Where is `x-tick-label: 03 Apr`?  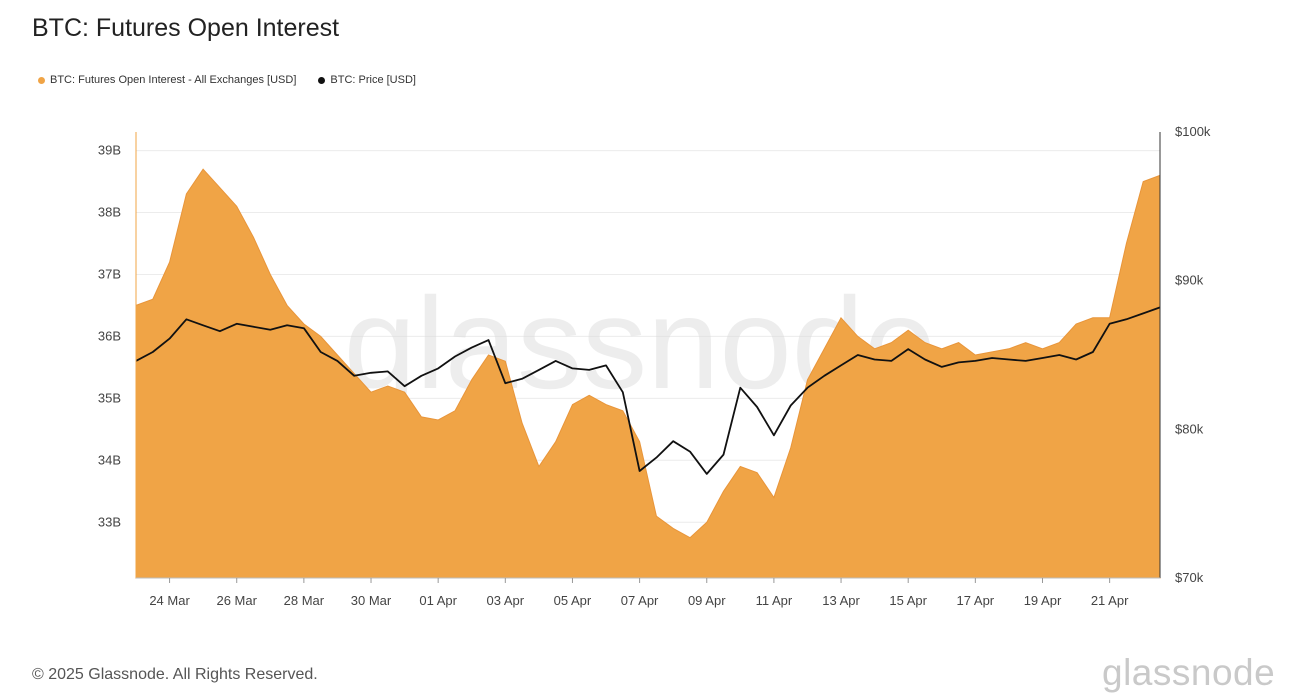 x-tick-label: 03 Apr is located at coordinates (506, 600).